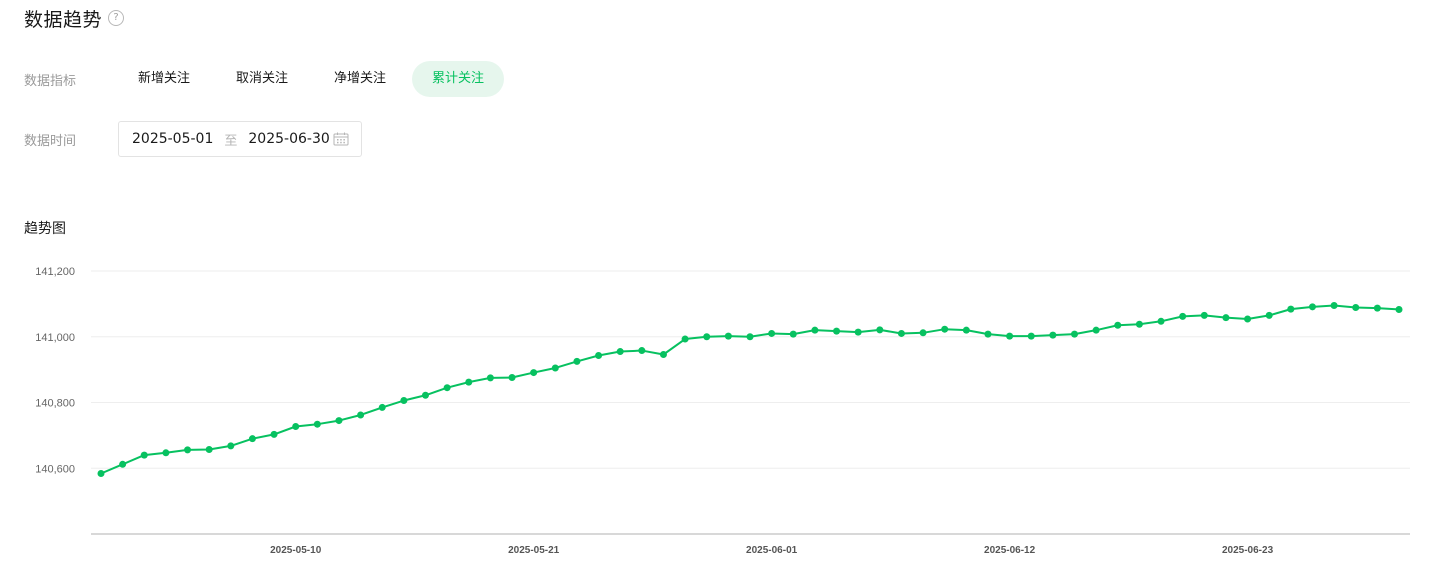  What do you see at coordinates (296, 550) in the screenshot?
I see `x-tick-label: 2025-05-10` at bounding box center [296, 550].